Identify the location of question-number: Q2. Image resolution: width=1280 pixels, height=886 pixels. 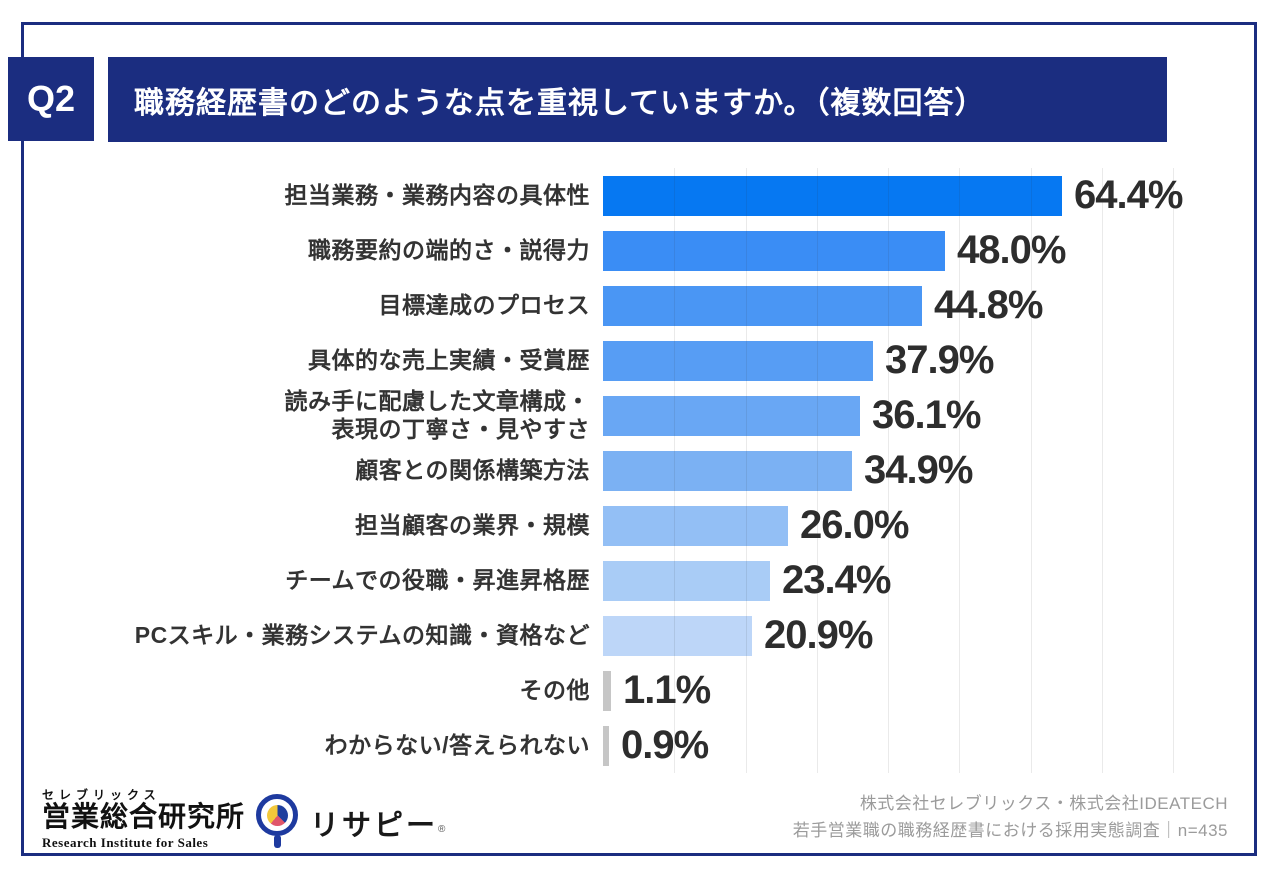
(51, 98).